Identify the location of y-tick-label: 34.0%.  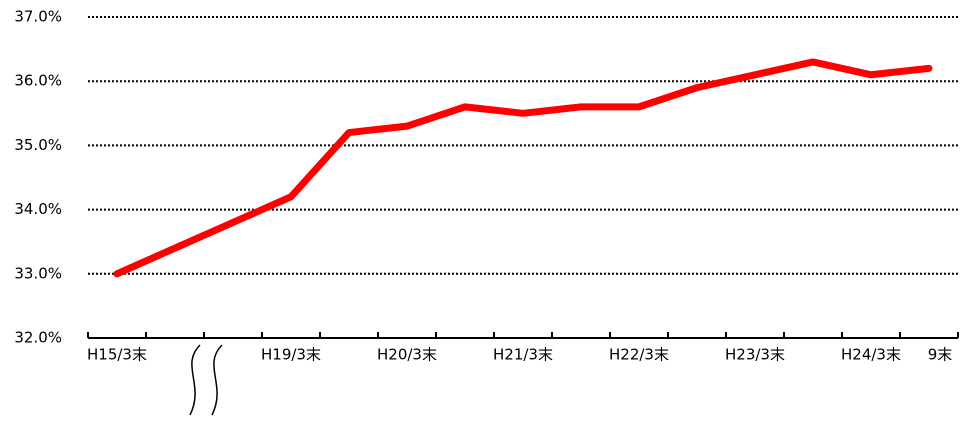
(38, 209).